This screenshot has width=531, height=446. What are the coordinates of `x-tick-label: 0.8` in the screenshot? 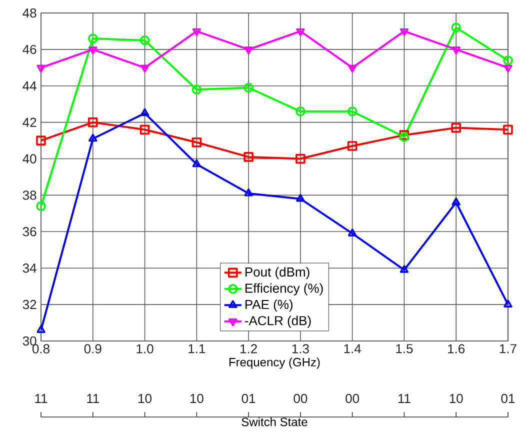 It's located at (41, 349).